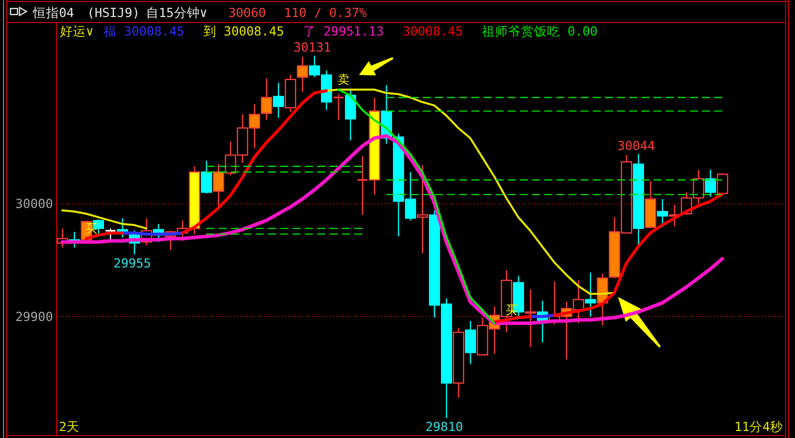 The image size is (795, 438). What do you see at coordinates (540, 31) in the screenshot?
I see `legend-item: 祖师爷赏饭吃 0.00` at bounding box center [540, 31].